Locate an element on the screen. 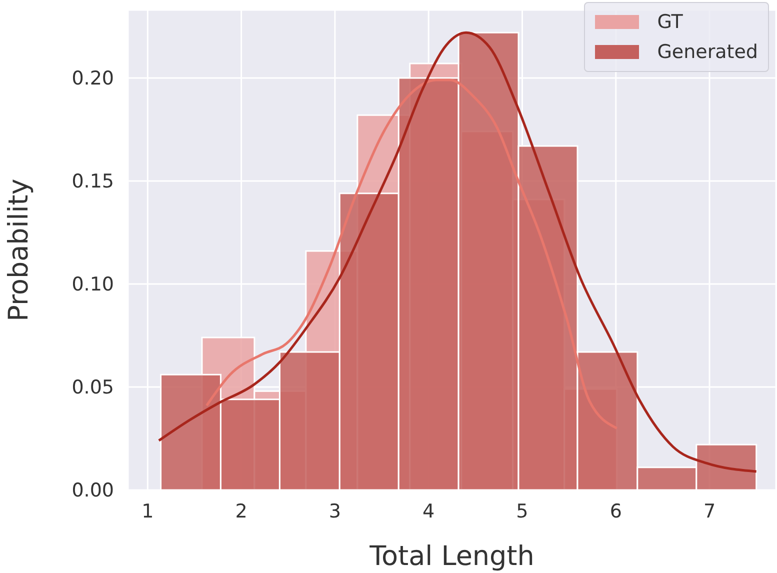 Image resolution: width=777 pixels, height=573 pixels. legend-label: GT is located at coordinates (670, 22).